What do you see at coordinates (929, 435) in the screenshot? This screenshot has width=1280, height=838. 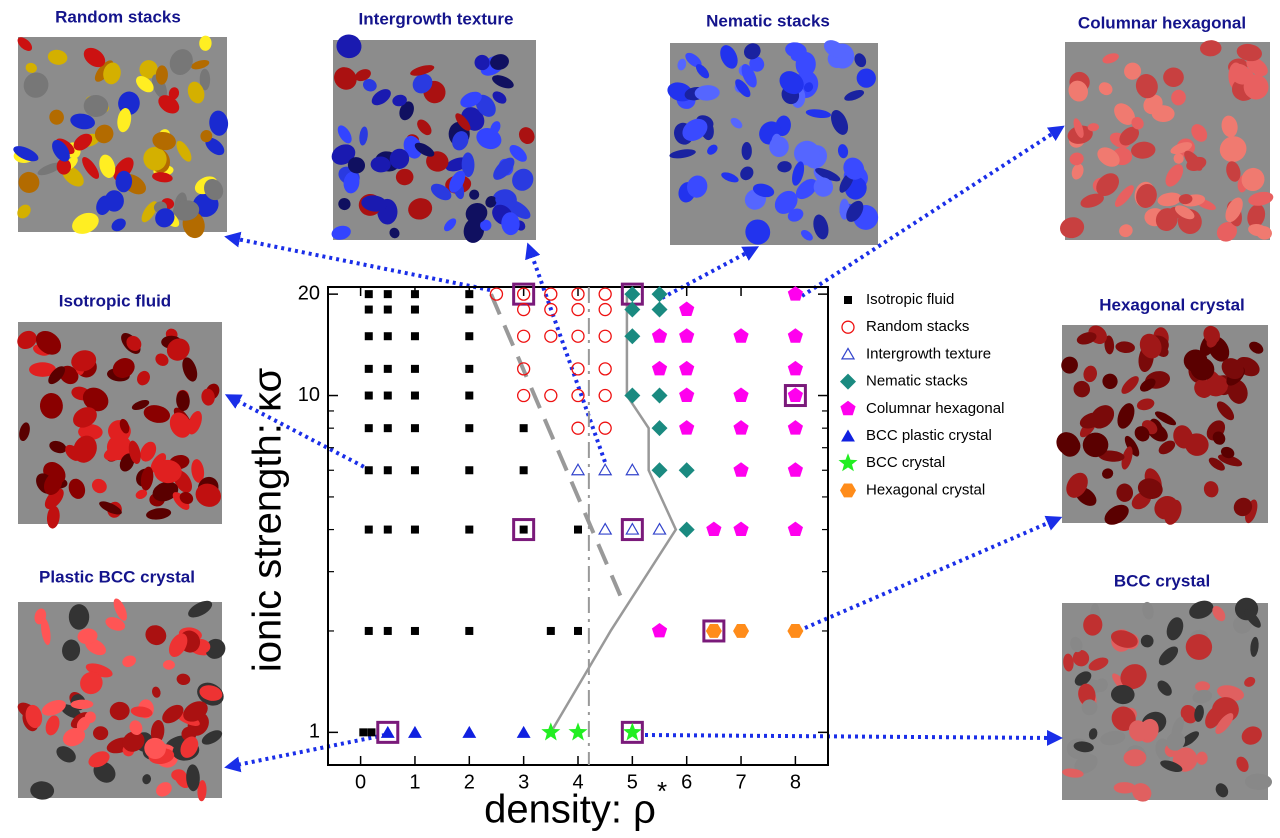 I see `legend-label: BCC plastic crystal` at bounding box center [929, 435].